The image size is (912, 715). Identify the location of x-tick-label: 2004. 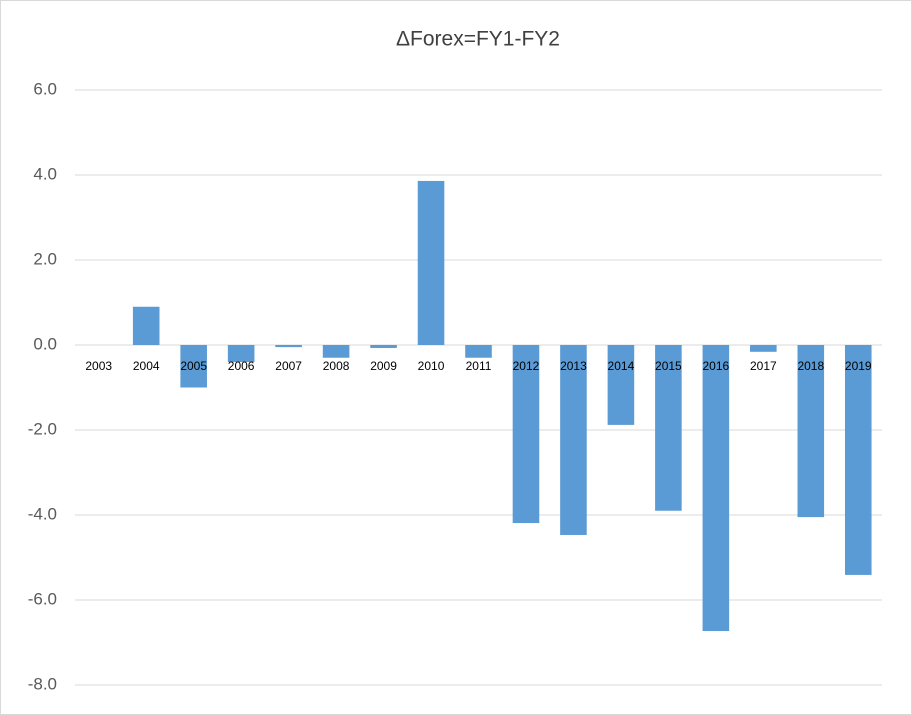
(146, 366).